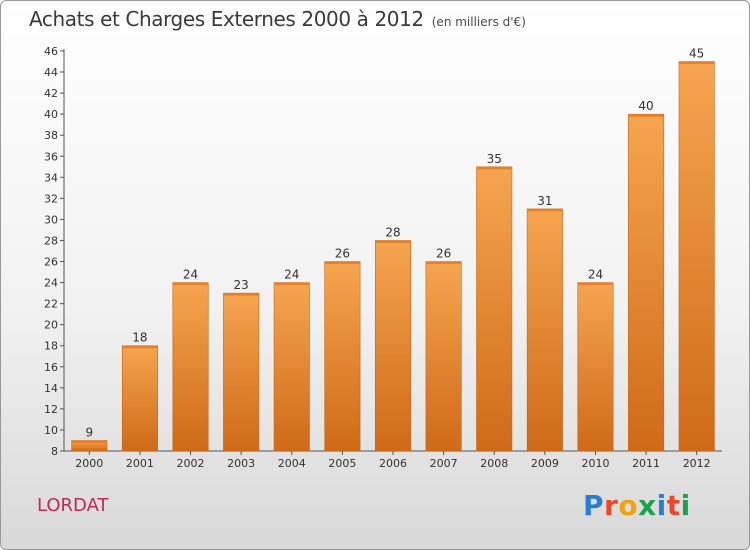 This screenshot has height=550, width=750. What do you see at coordinates (51, 262) in the screenshot?
I see `y-tick-label: 26` at bounding box center [51, 262].